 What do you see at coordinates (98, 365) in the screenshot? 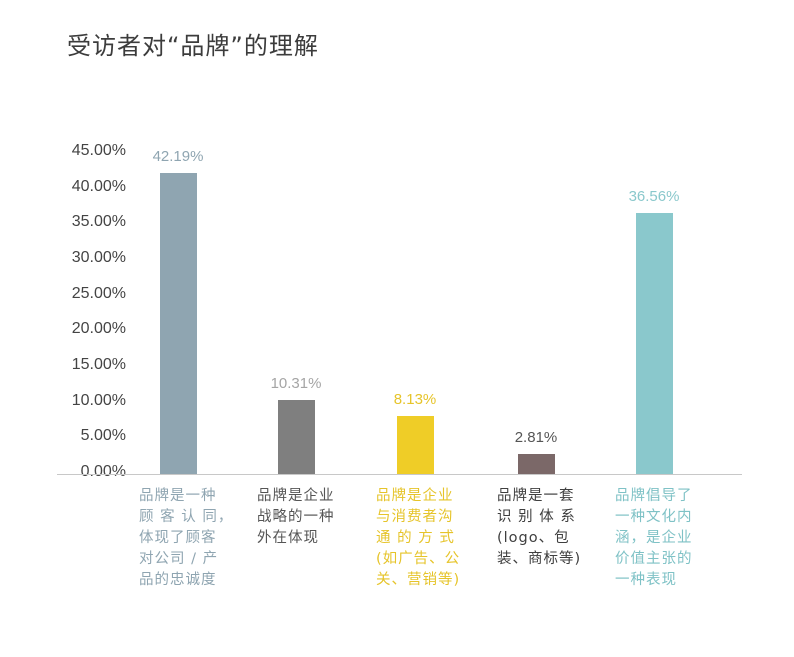
I see `y-tick-label: 15.00%` at bounding box center [98, 365].